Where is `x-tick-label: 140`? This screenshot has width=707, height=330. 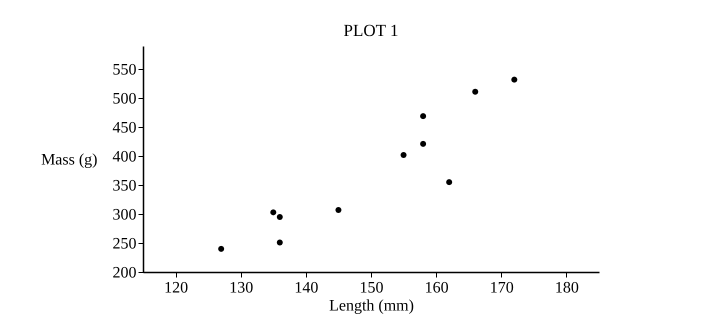 x-tick-label: 140 is located at coordinates (306, 288).